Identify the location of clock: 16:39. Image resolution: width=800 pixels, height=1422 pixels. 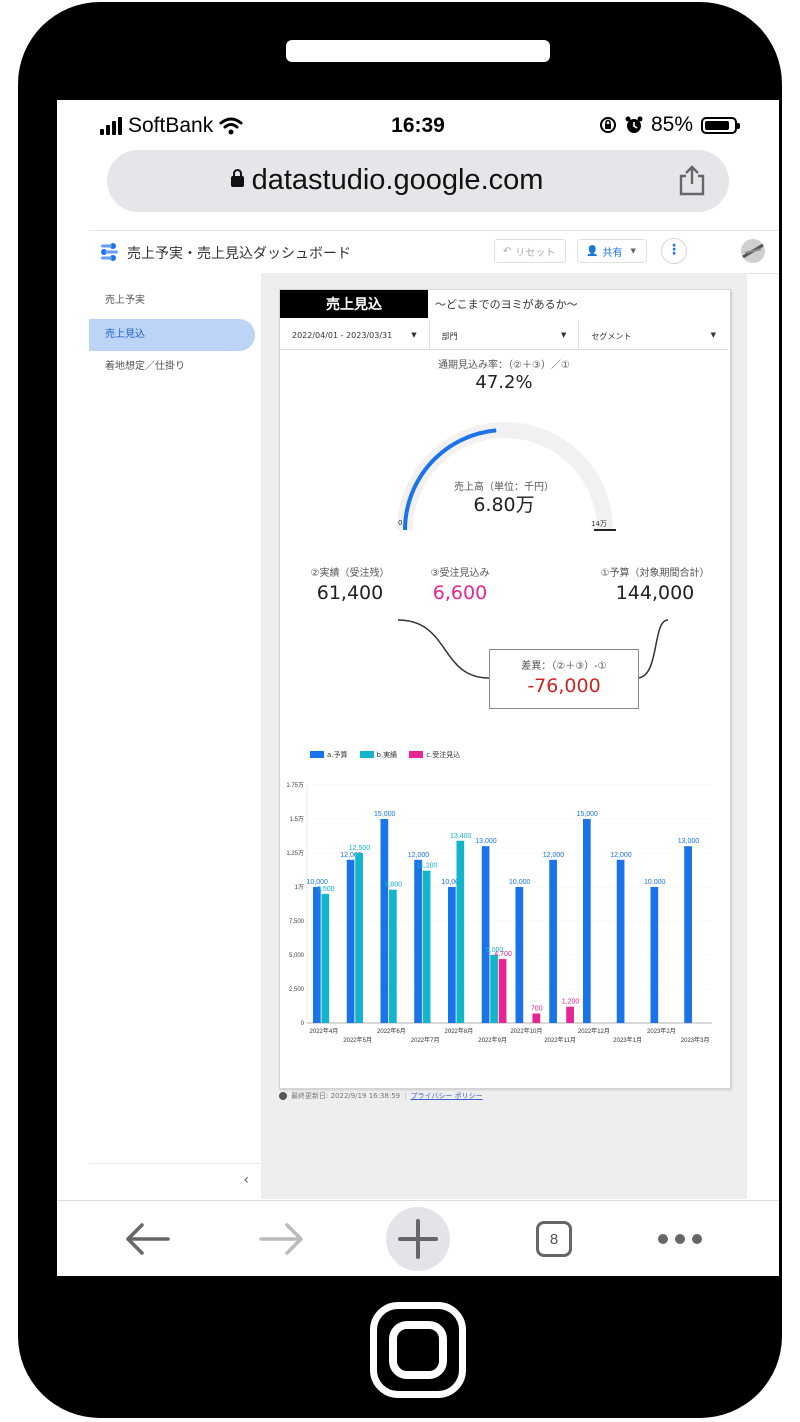
(418, 125).